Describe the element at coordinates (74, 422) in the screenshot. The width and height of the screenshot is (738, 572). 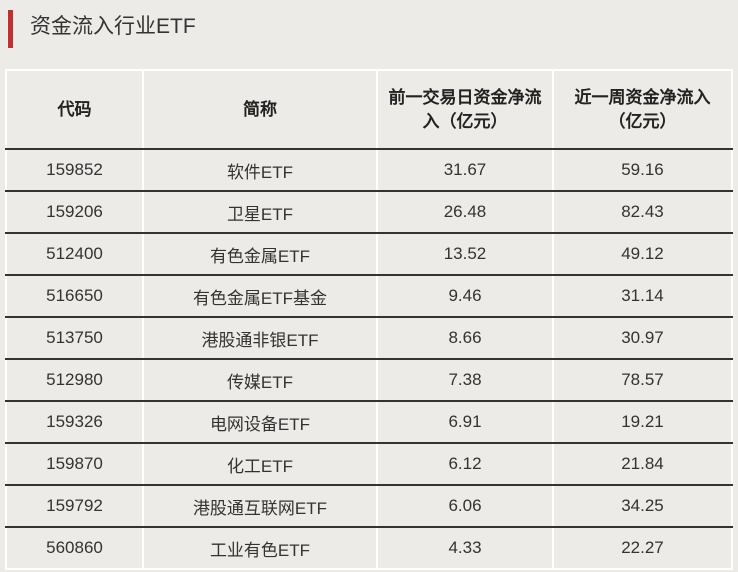
I see `cell-code: 159326` at that location.